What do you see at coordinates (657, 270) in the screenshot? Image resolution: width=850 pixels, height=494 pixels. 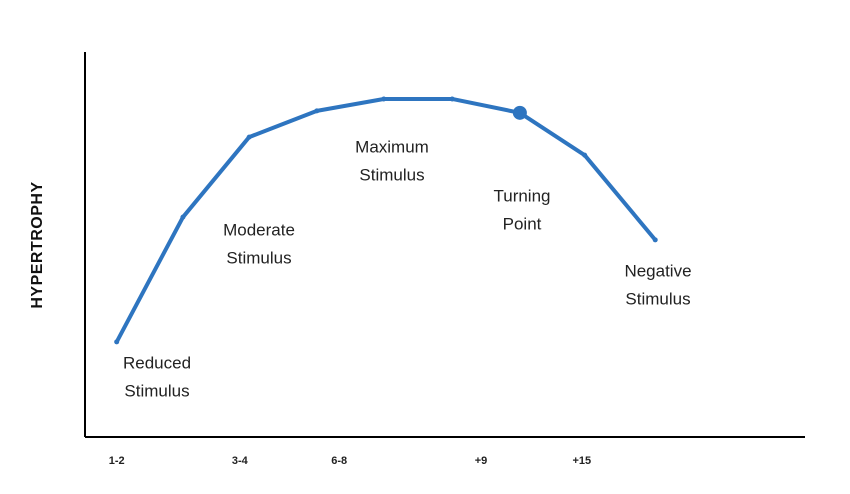 I see `annotation: Negative` at bounding box center [657, 270].